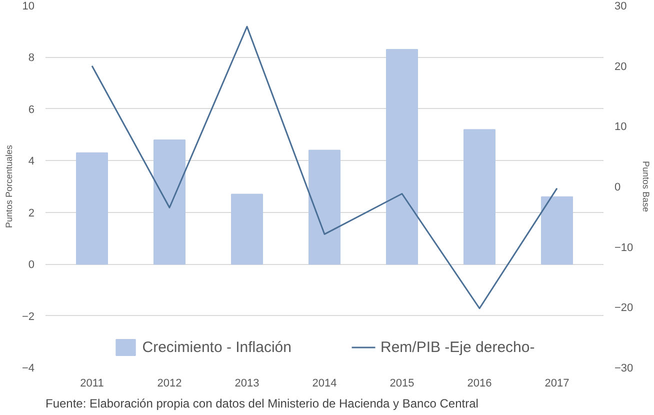 This screenshot has height=415, width=654. What do you see at coordinates (620, 66) in the screenshot?
I see `y2-tick-label: 20` at bounding box center [620, 66].